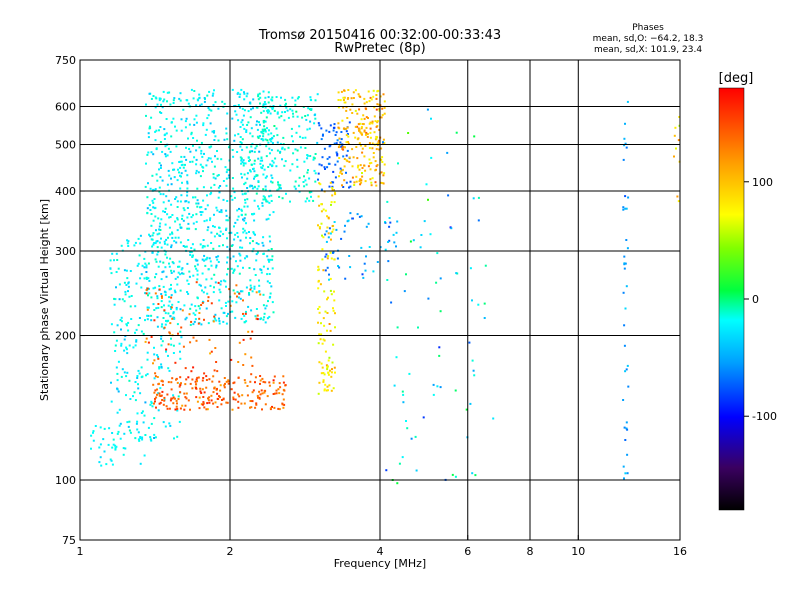  What do you see at coordinates (379, 48) in the screenshot?
I see `chart-title-line2: RwPretec (8p)` at bounding box center [379, 48].